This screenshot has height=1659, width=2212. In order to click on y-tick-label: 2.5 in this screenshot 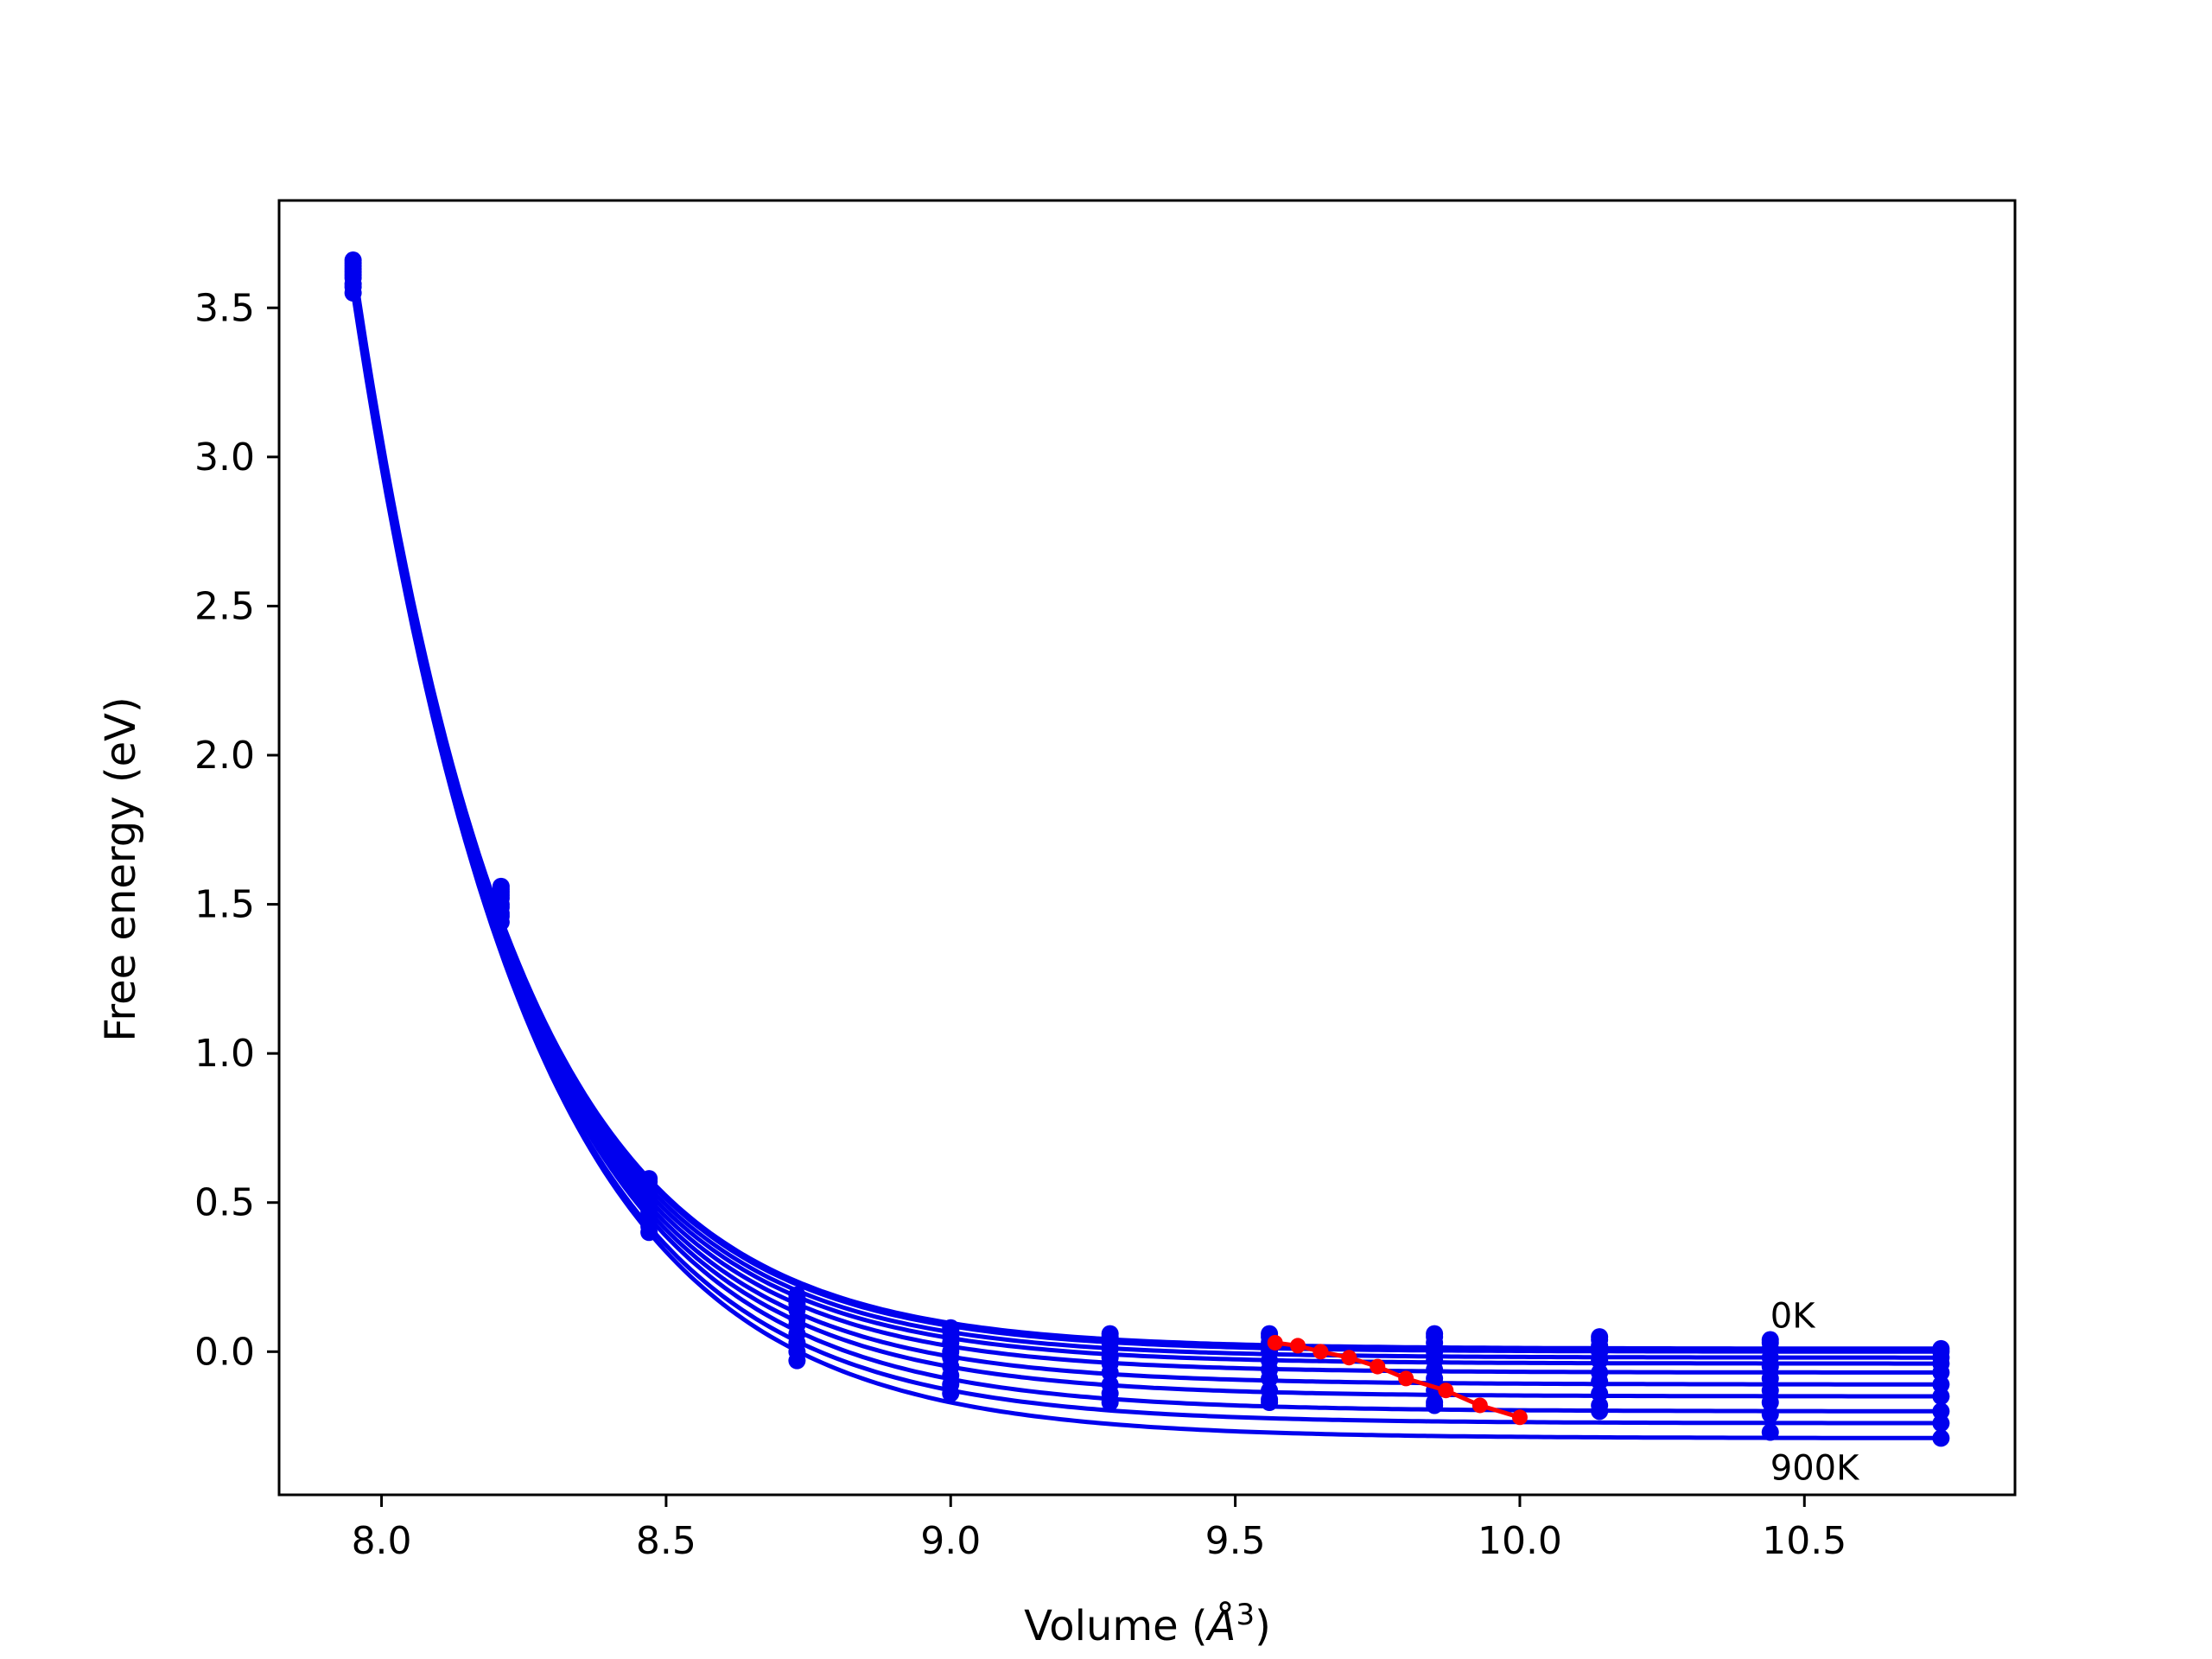, I will do `click(224, 606)`.